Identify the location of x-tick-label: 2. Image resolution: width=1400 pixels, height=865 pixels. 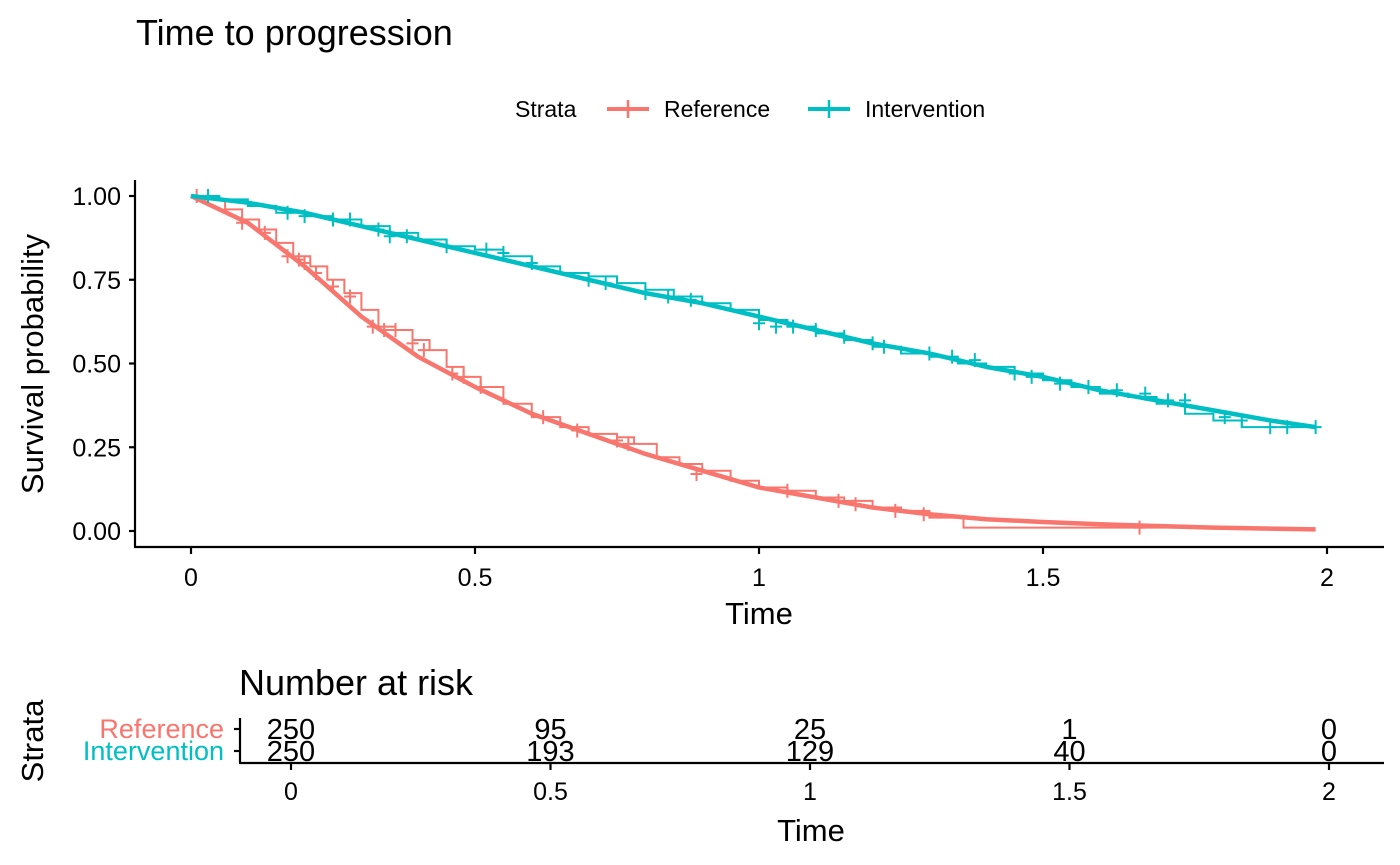
(1327, 578).